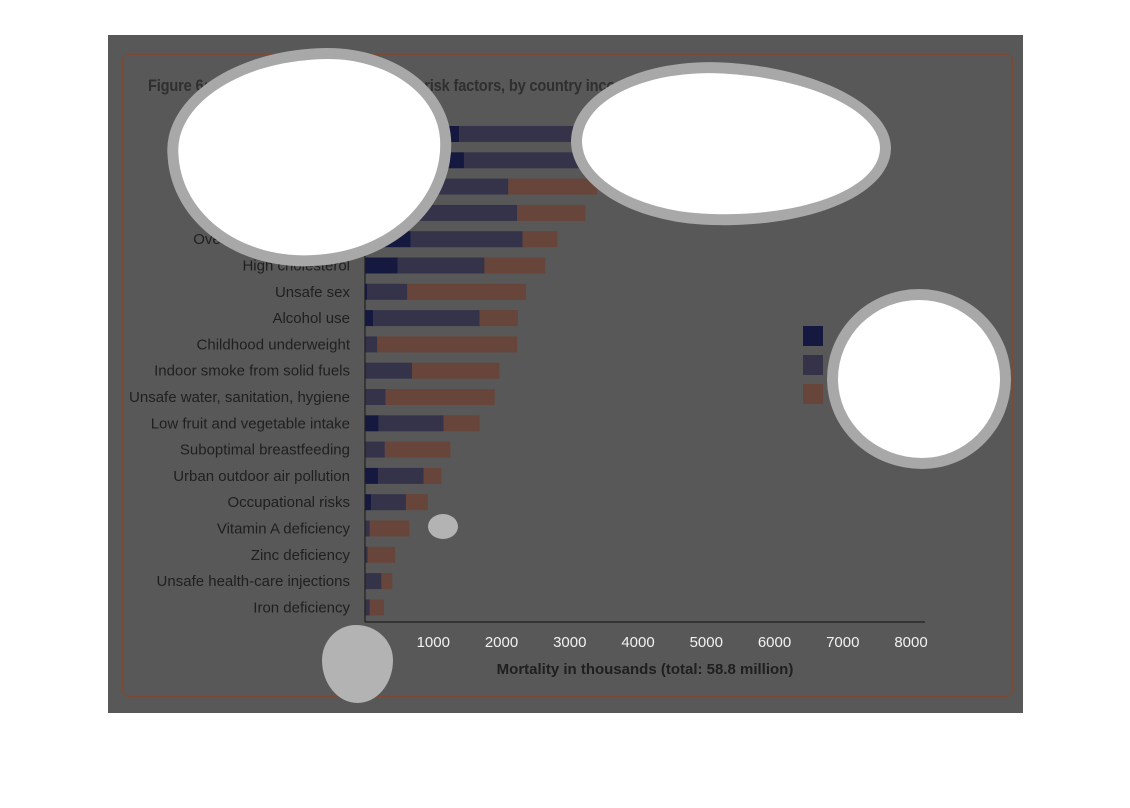  What do you see at coordinates (389, 370) in the screenshot?
I see `bar-indoor-smoke-from-solid-fuels-middle-income` at bounding box center [389, 370].